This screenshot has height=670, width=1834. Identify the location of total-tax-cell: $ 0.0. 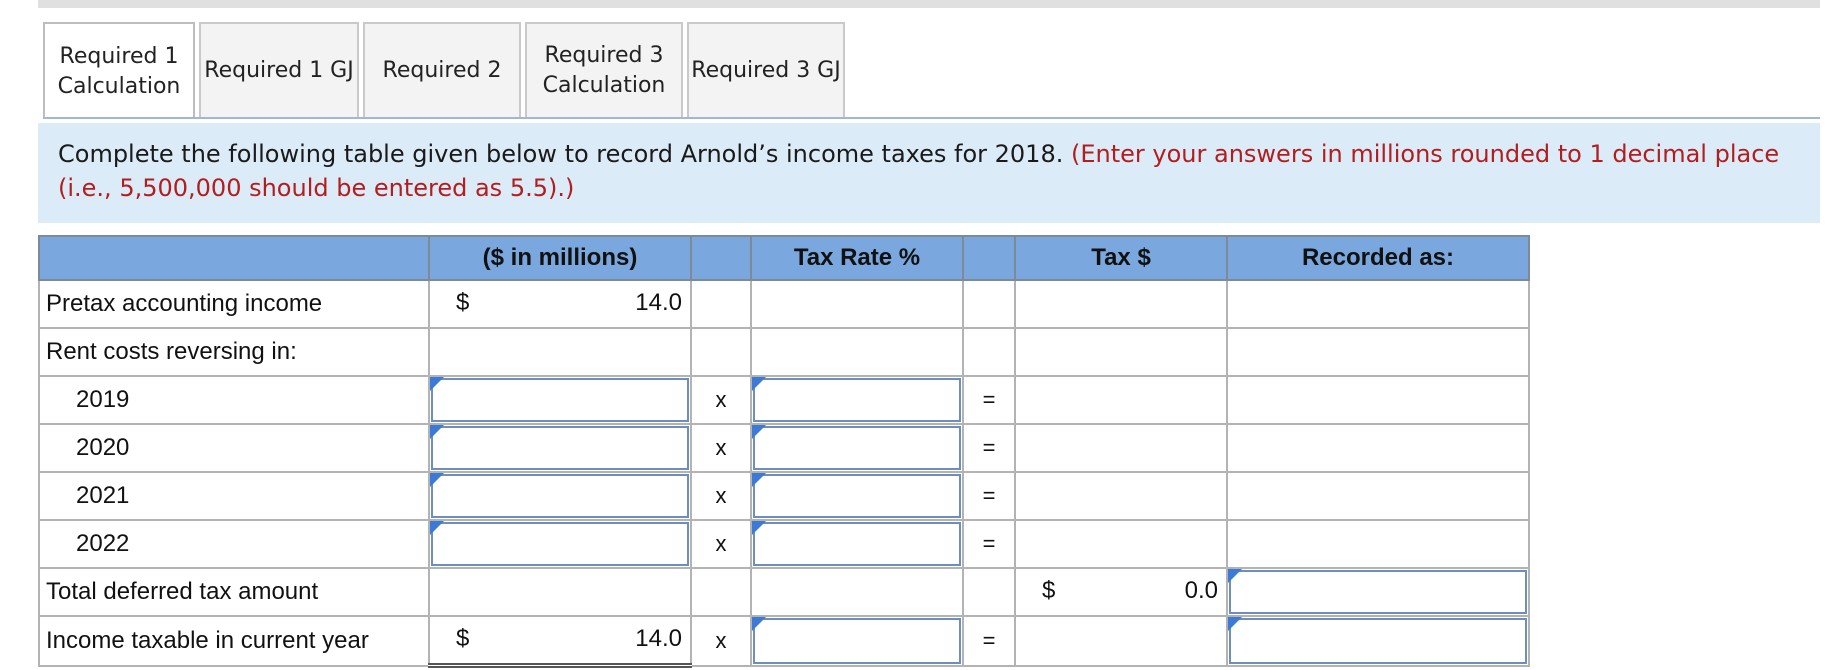
(1121, 592).